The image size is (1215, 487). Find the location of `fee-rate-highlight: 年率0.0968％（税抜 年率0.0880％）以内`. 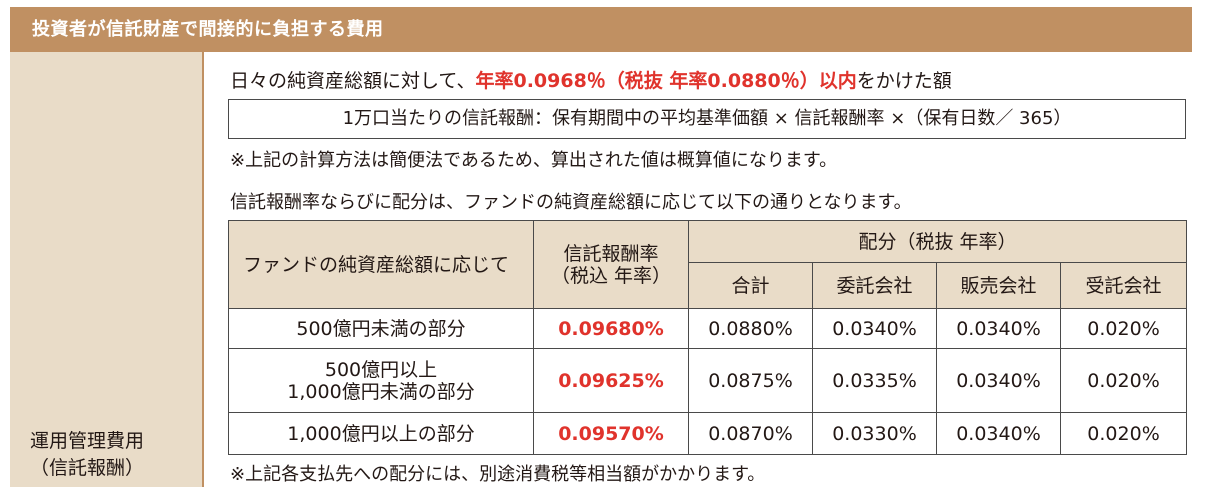

fee-rate-highlight: 年率0.0968％（税抜 年率0.0880％）以内 is located at coordinates (666, 81).